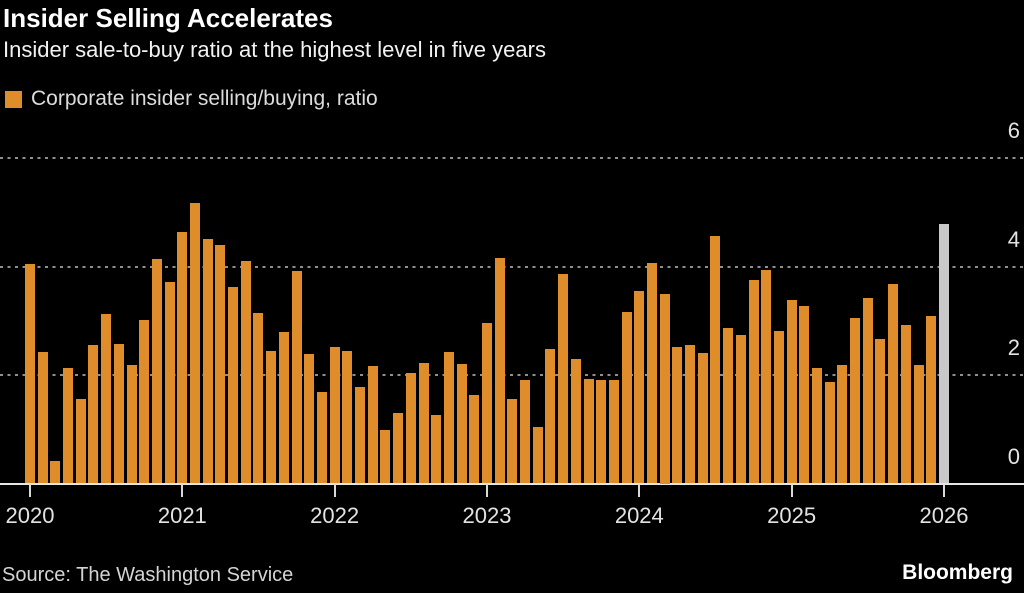  Describe the element at coordinates (944, 515) in the screenshot. I see `x-year-label: 2026` at that location.